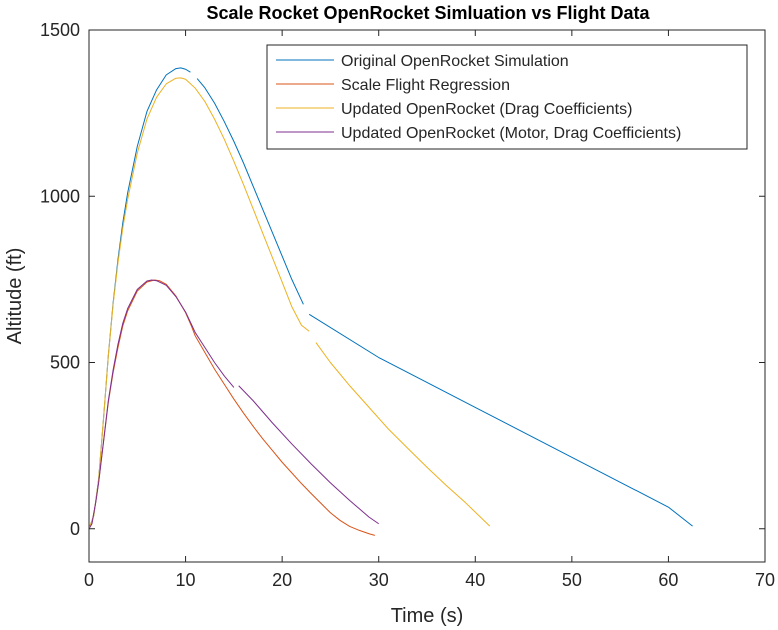 The width and height of the screenshot is (778, 630). I want to click on y-tick-label: 1500, so click(60, 30).